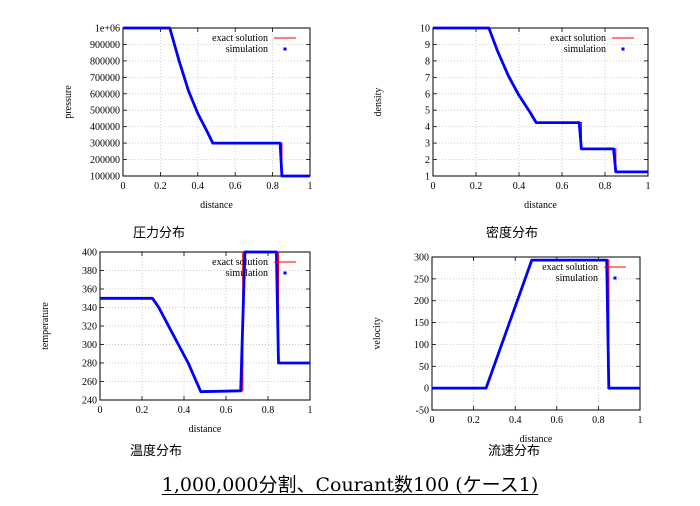 The height and width of the screenshot is (506, 700). I want to click on y-tick-label: 10, so click(425, 29).